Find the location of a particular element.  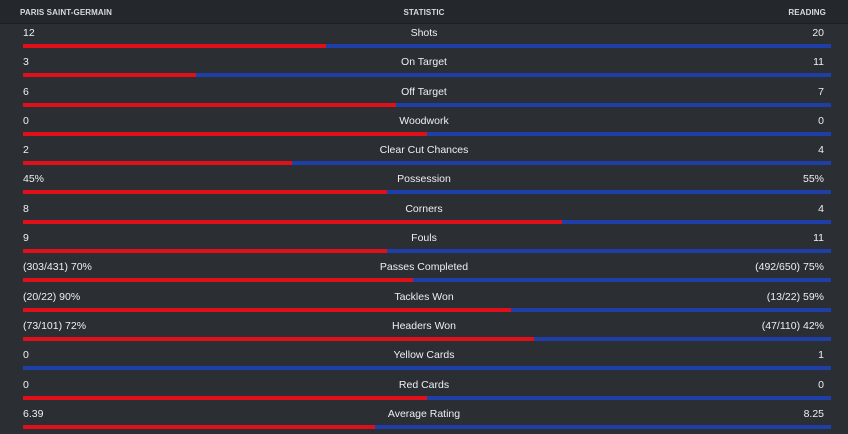

stat-label: Red Cards is located at coordinates (424, 384).